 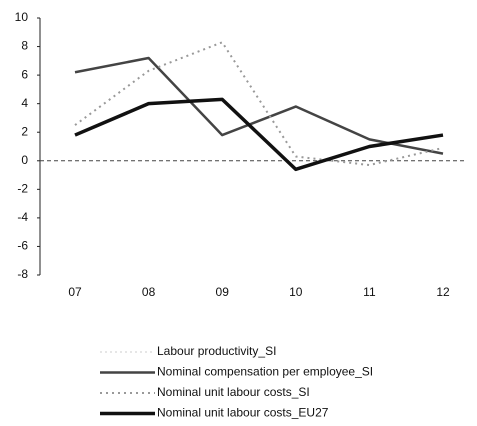 I want to click on y-tick-label: 6, so click(x=24, y=74).